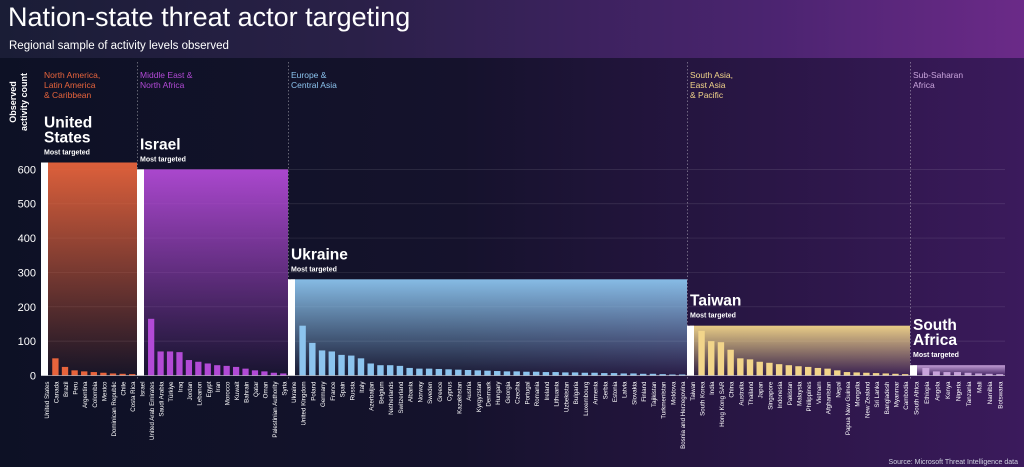 The image size is (1024, 467). What do you see at coordinates (808, 371) in the screenshot?
I see `bar-philippines` at bounding box center [808, 371].